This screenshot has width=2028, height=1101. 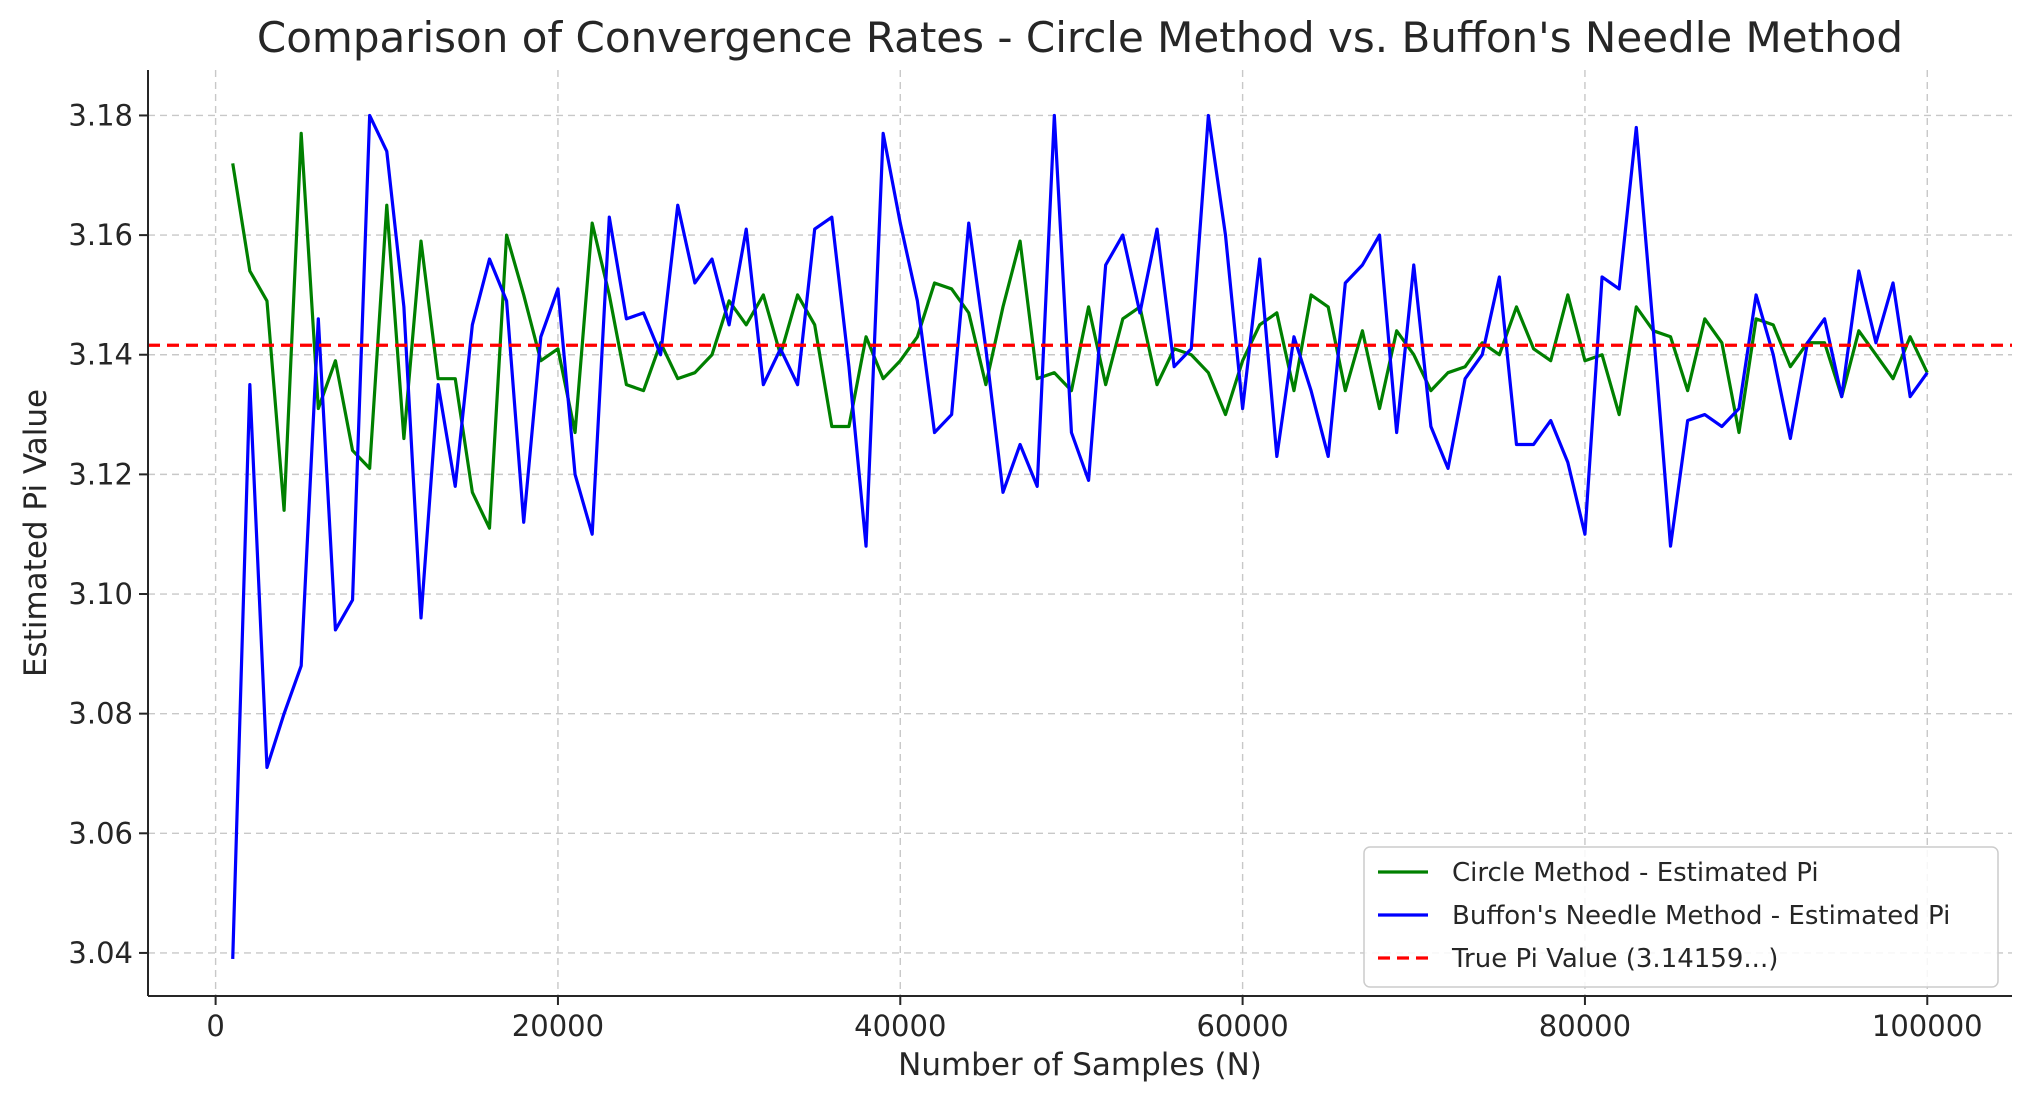 I want to click on x-tick-label: 0, so click(x=215, y=1026).